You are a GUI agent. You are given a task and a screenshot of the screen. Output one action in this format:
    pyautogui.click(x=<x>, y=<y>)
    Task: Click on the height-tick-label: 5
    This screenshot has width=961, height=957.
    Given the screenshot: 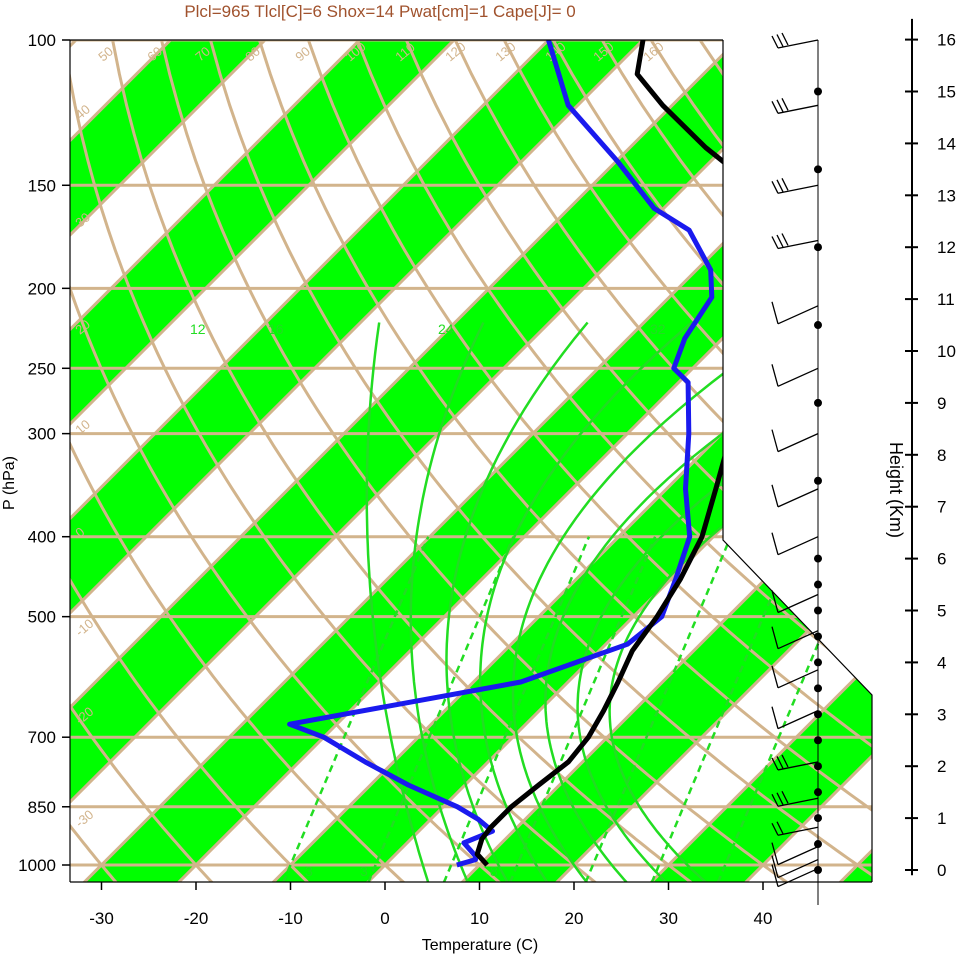 What is the action you would take?
    pyautogui.click(x=941, y=611)
    